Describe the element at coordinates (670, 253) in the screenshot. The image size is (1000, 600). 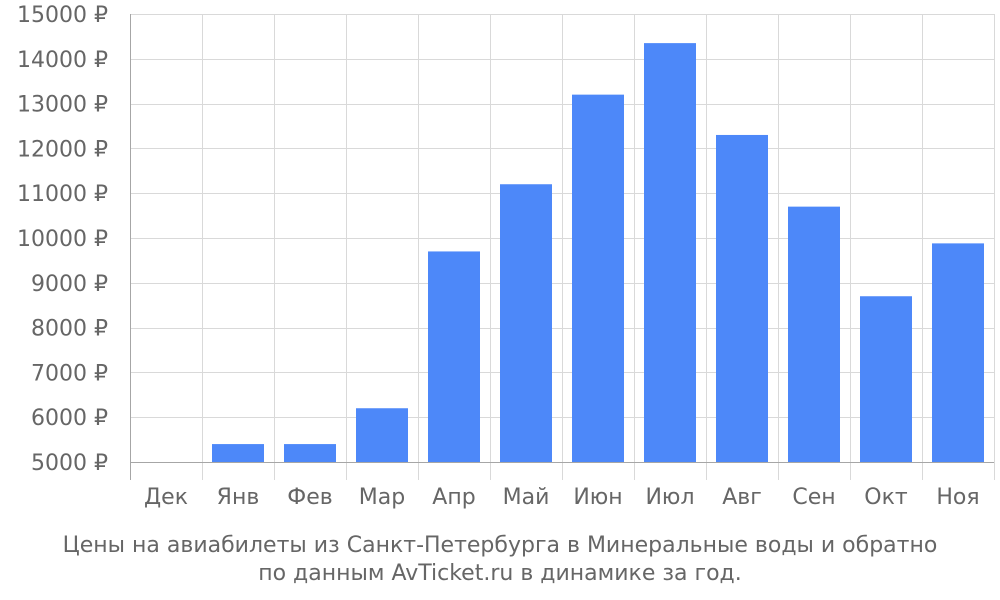
I see `bar-Июл` at that location.